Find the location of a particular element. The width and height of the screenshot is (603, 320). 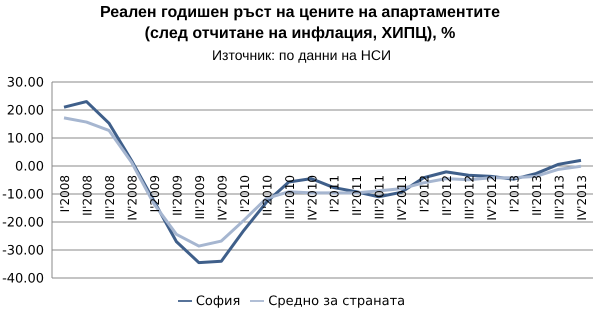

x-tick-label: I'2012 is located at coordinates (425, 193).